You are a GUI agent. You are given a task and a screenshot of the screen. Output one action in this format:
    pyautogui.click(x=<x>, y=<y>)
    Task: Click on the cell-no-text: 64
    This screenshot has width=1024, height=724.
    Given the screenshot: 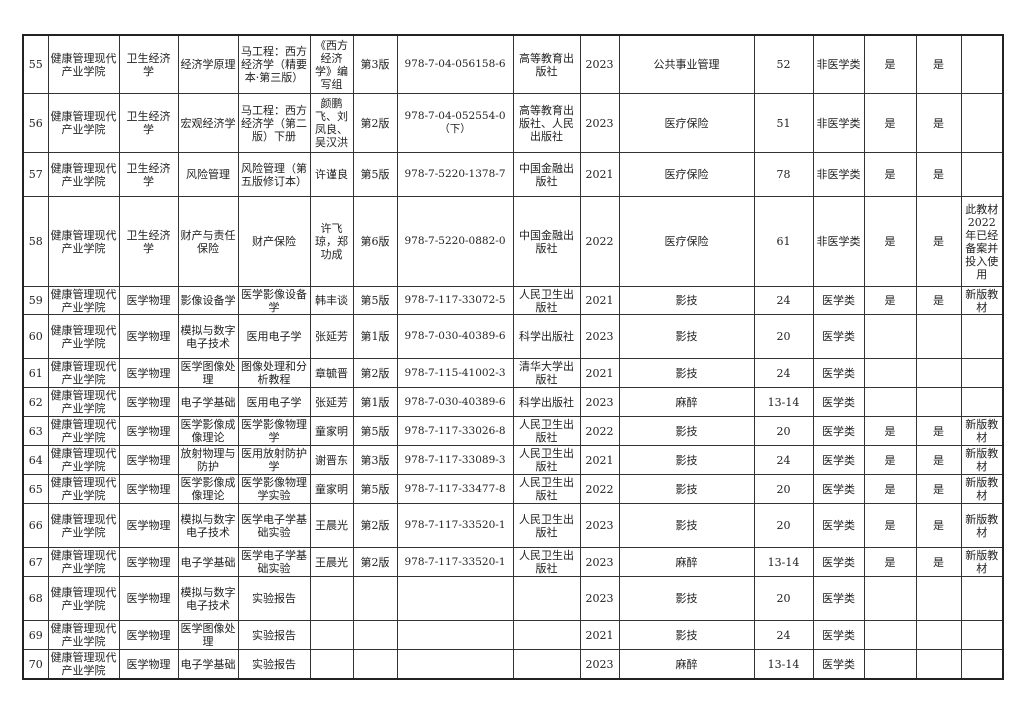 What is the action you would take?
    pyautogui.click(x=35, y=460)
    